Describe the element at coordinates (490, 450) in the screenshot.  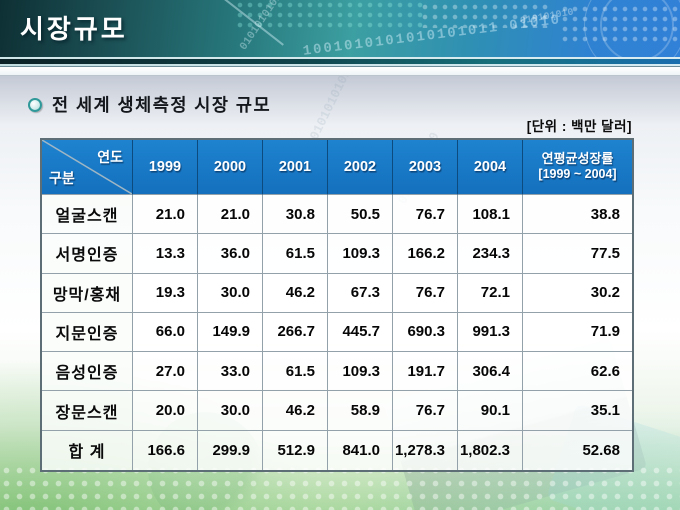
I see `table-cell: 1,802.3` at that location.